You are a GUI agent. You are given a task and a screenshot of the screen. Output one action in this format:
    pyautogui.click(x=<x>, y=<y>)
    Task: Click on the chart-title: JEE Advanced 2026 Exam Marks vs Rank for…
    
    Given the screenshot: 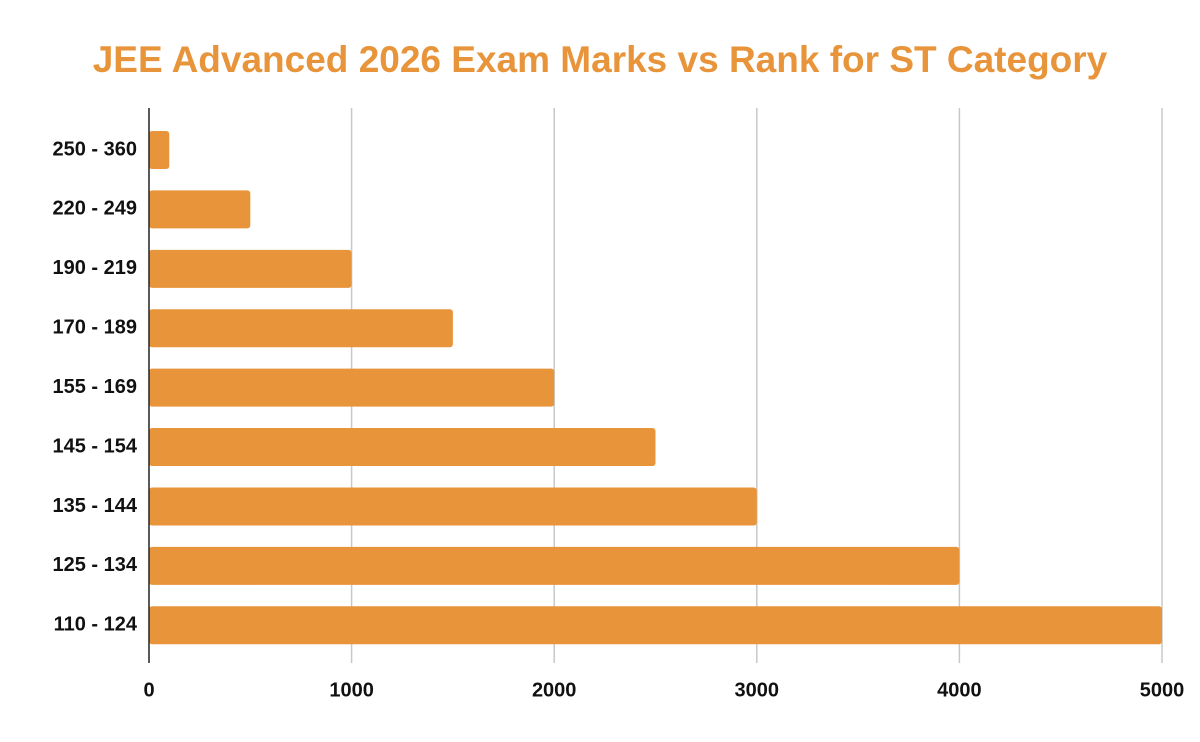 What is the action you would take?
    pyautogui.click(x=600, y=59)
    